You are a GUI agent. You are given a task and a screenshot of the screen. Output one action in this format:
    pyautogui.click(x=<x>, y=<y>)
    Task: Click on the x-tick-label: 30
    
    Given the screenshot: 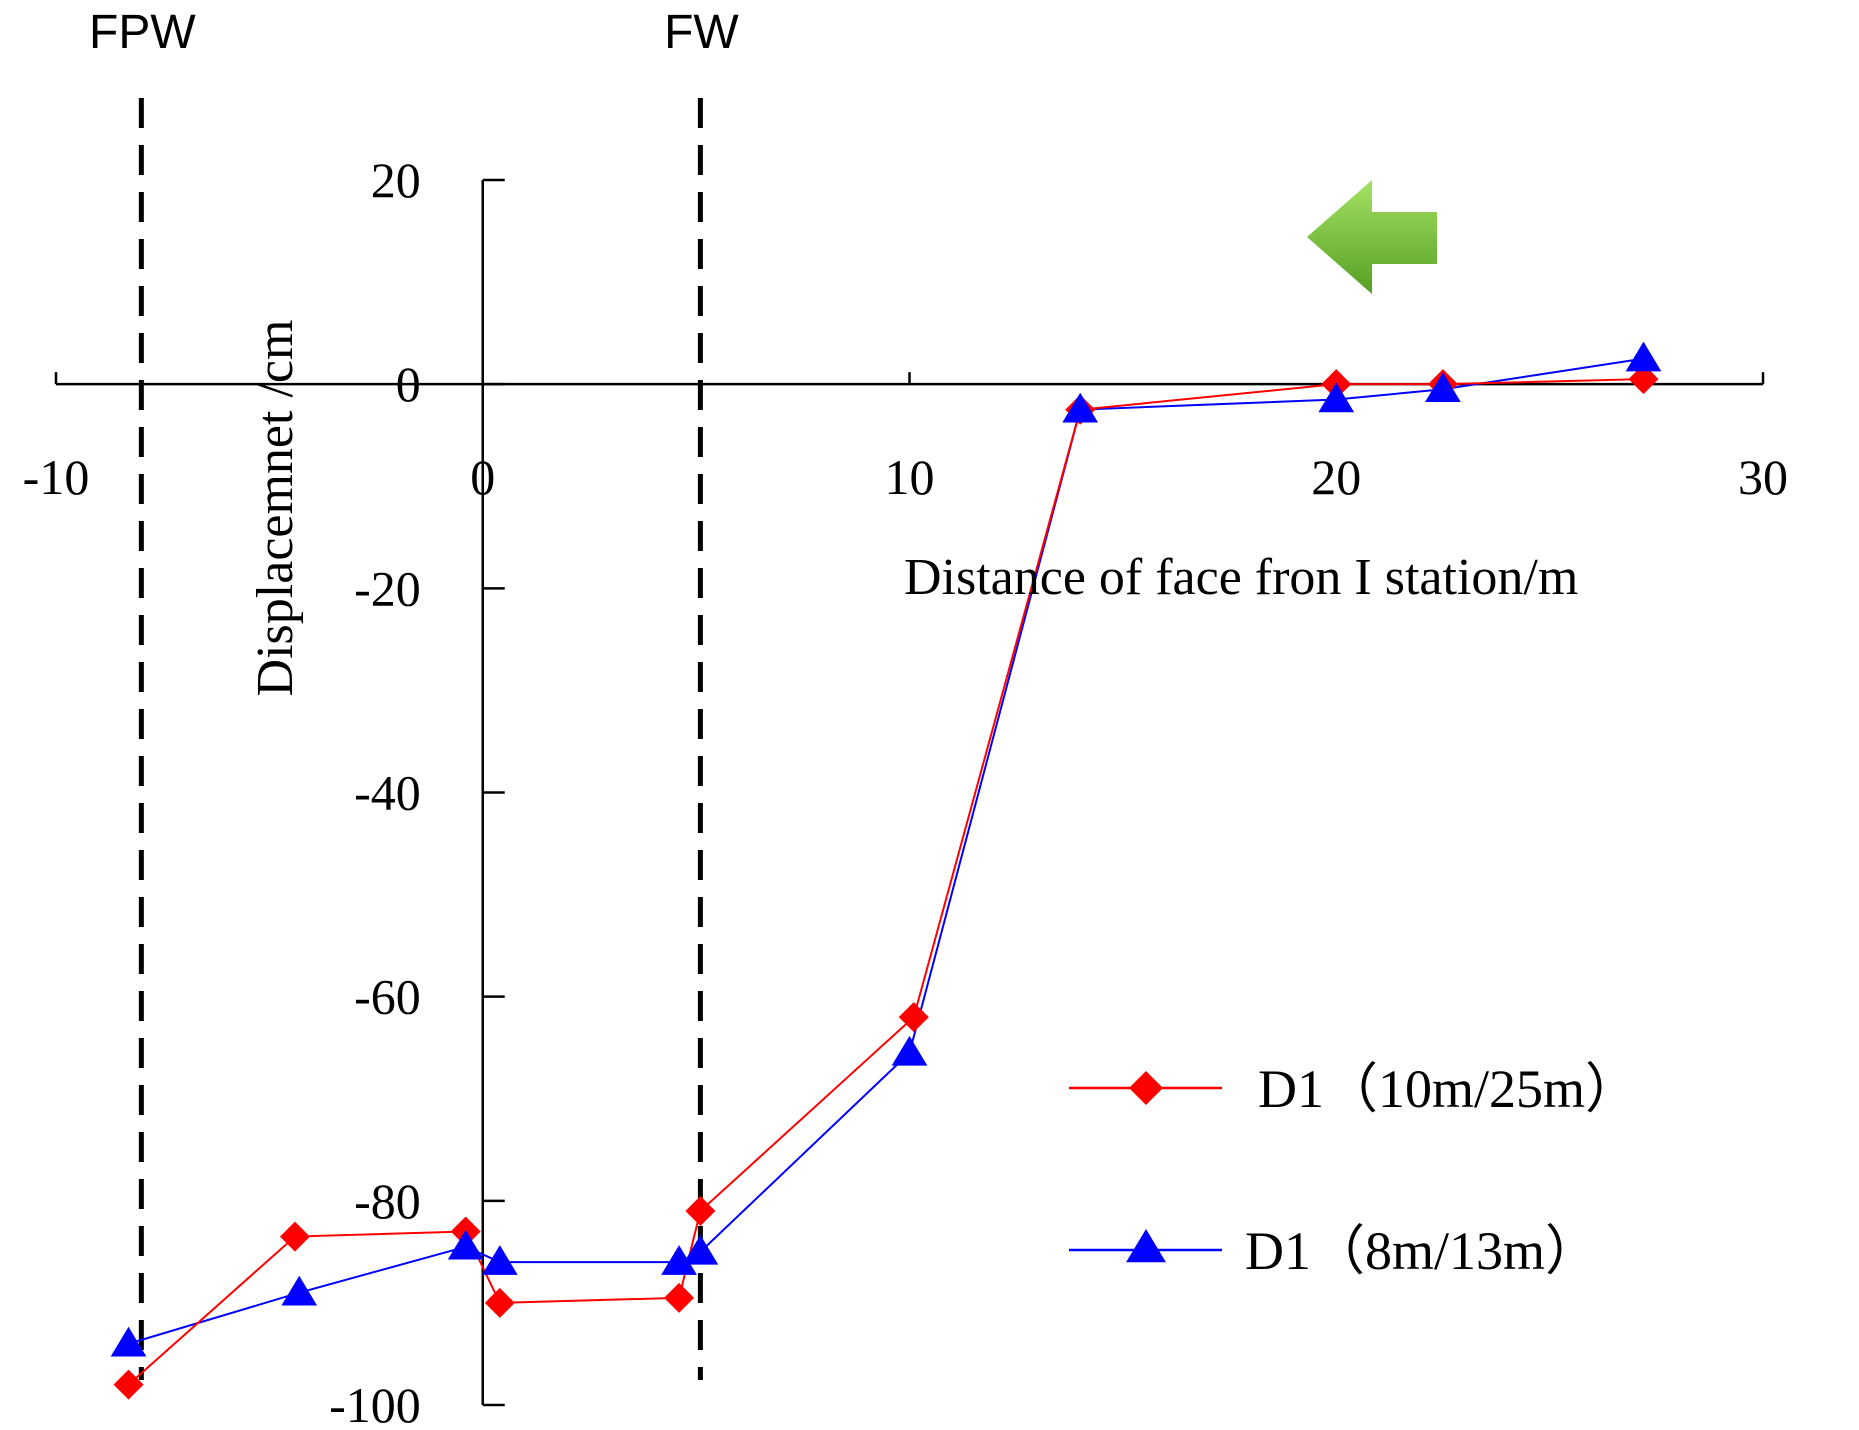 What is the action you would take?
    pyautogui.click(x=1763, y=477)
    